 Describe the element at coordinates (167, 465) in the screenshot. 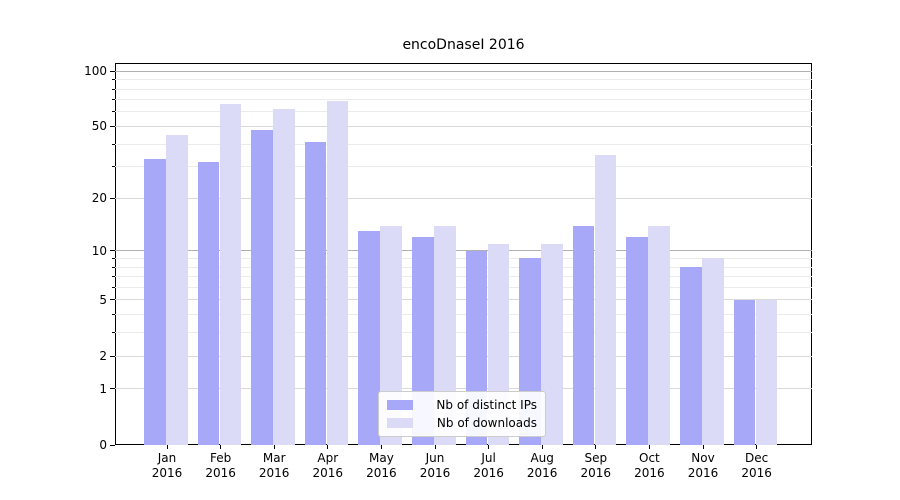

I see `x-tick-label: Jan 2016` at that location.